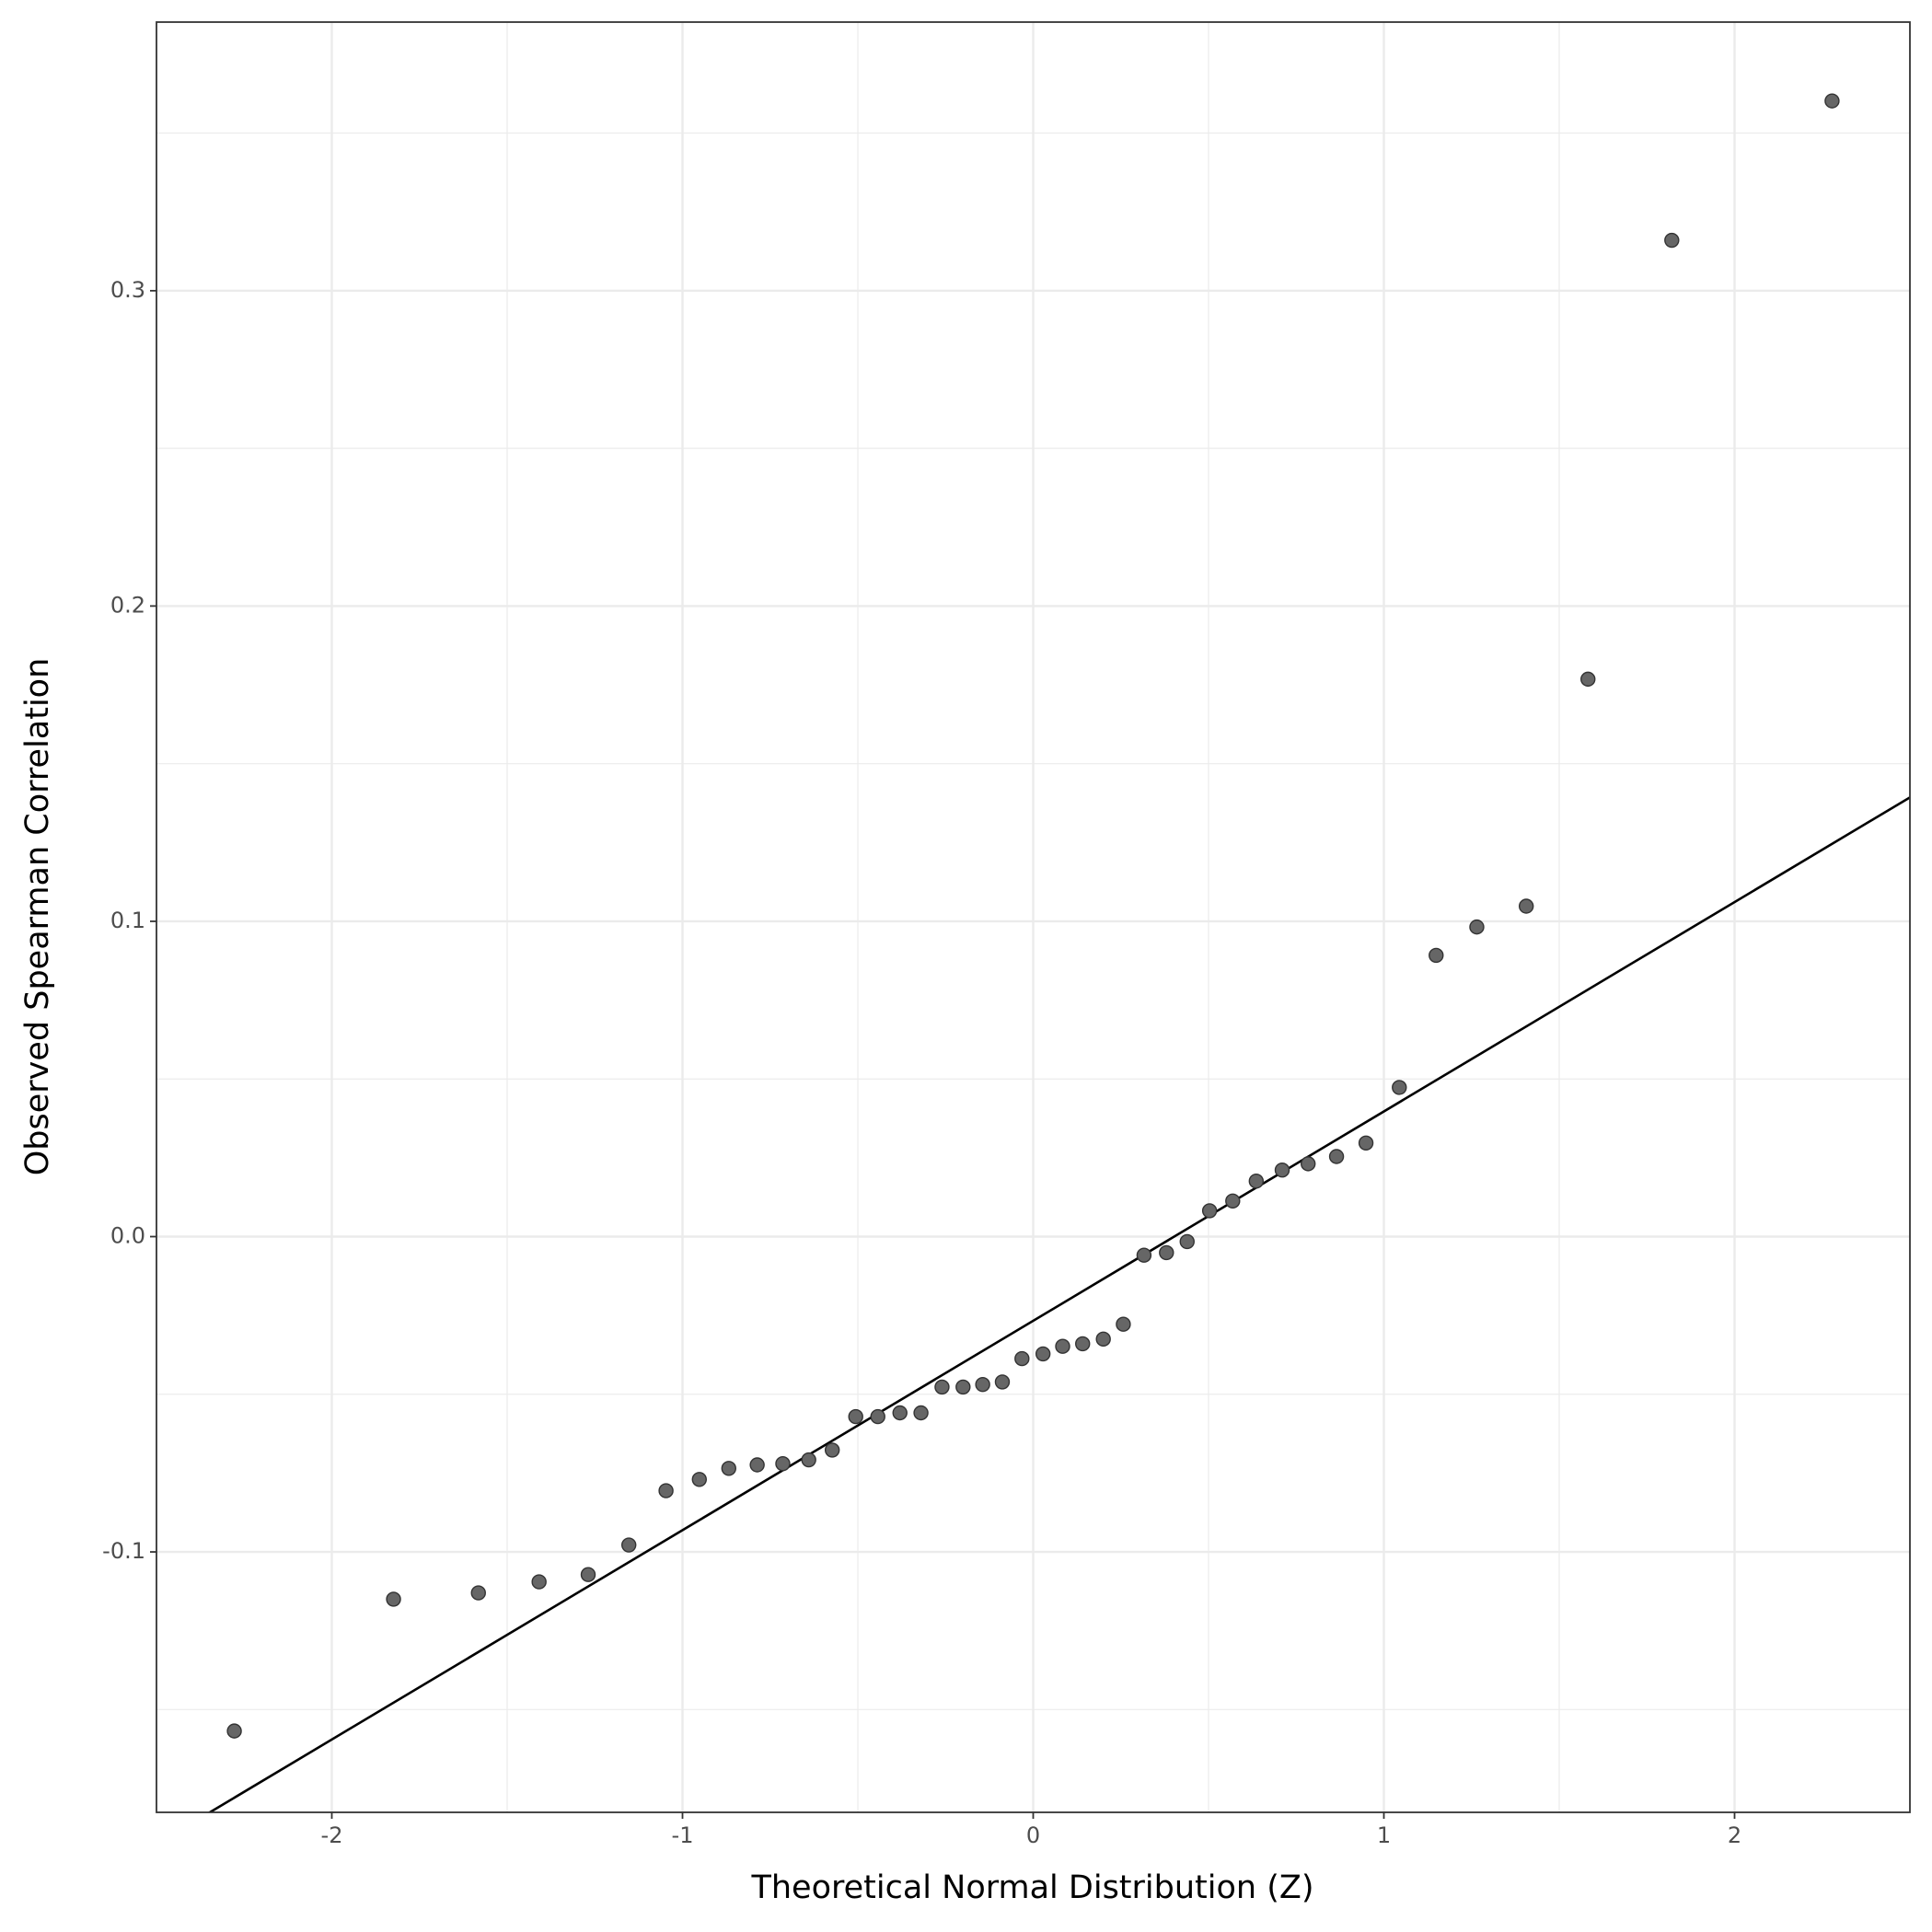 The image size is (1932, 1932). I want to click on y-tick-label: 0.2, so click(127, 605).